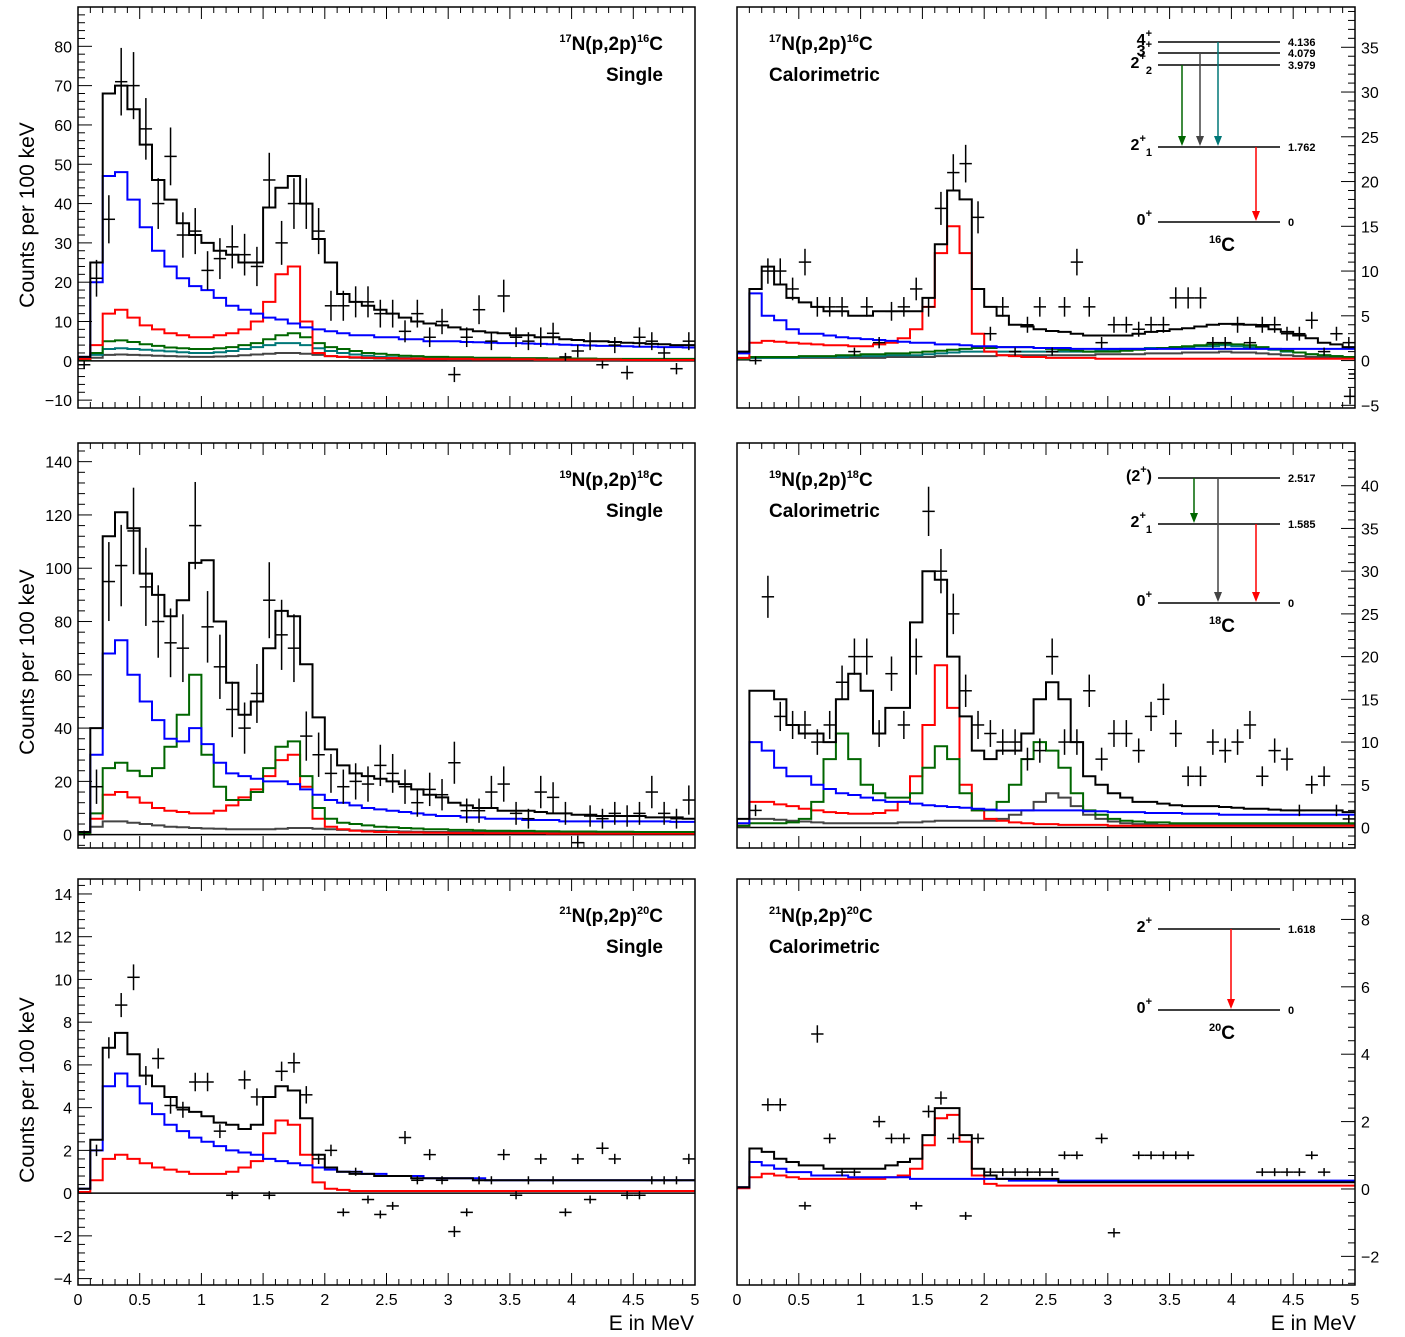  Describe the element at coordinates (27, 662) in the screenshot. I see `y-axis-title-middle: Counts per 100 keV` at that location.